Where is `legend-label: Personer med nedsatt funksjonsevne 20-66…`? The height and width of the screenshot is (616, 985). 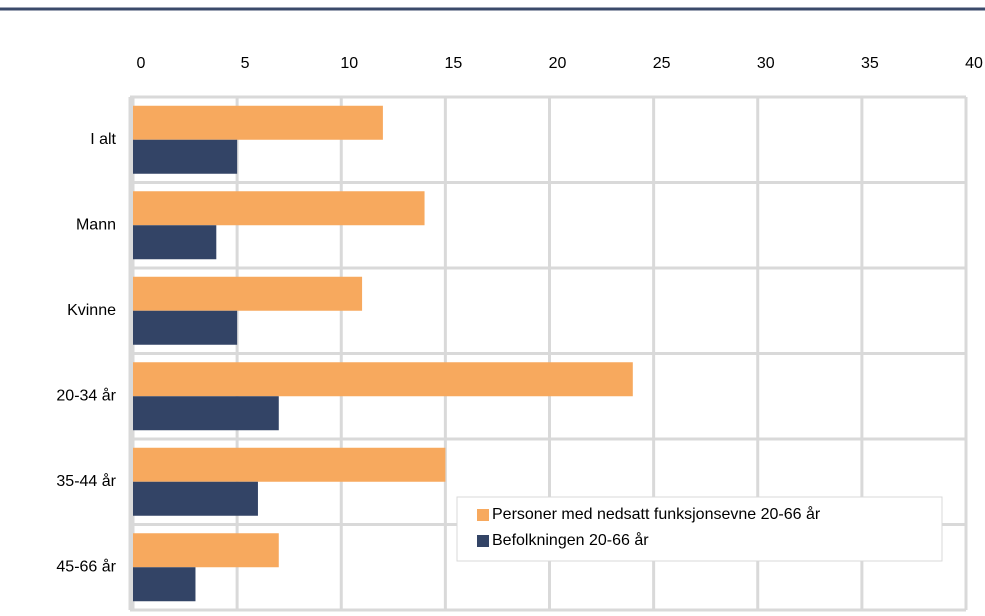
legend-label: Personer med nedsatt funksjonsevne 20-66… is located at coordinates (656, 514).